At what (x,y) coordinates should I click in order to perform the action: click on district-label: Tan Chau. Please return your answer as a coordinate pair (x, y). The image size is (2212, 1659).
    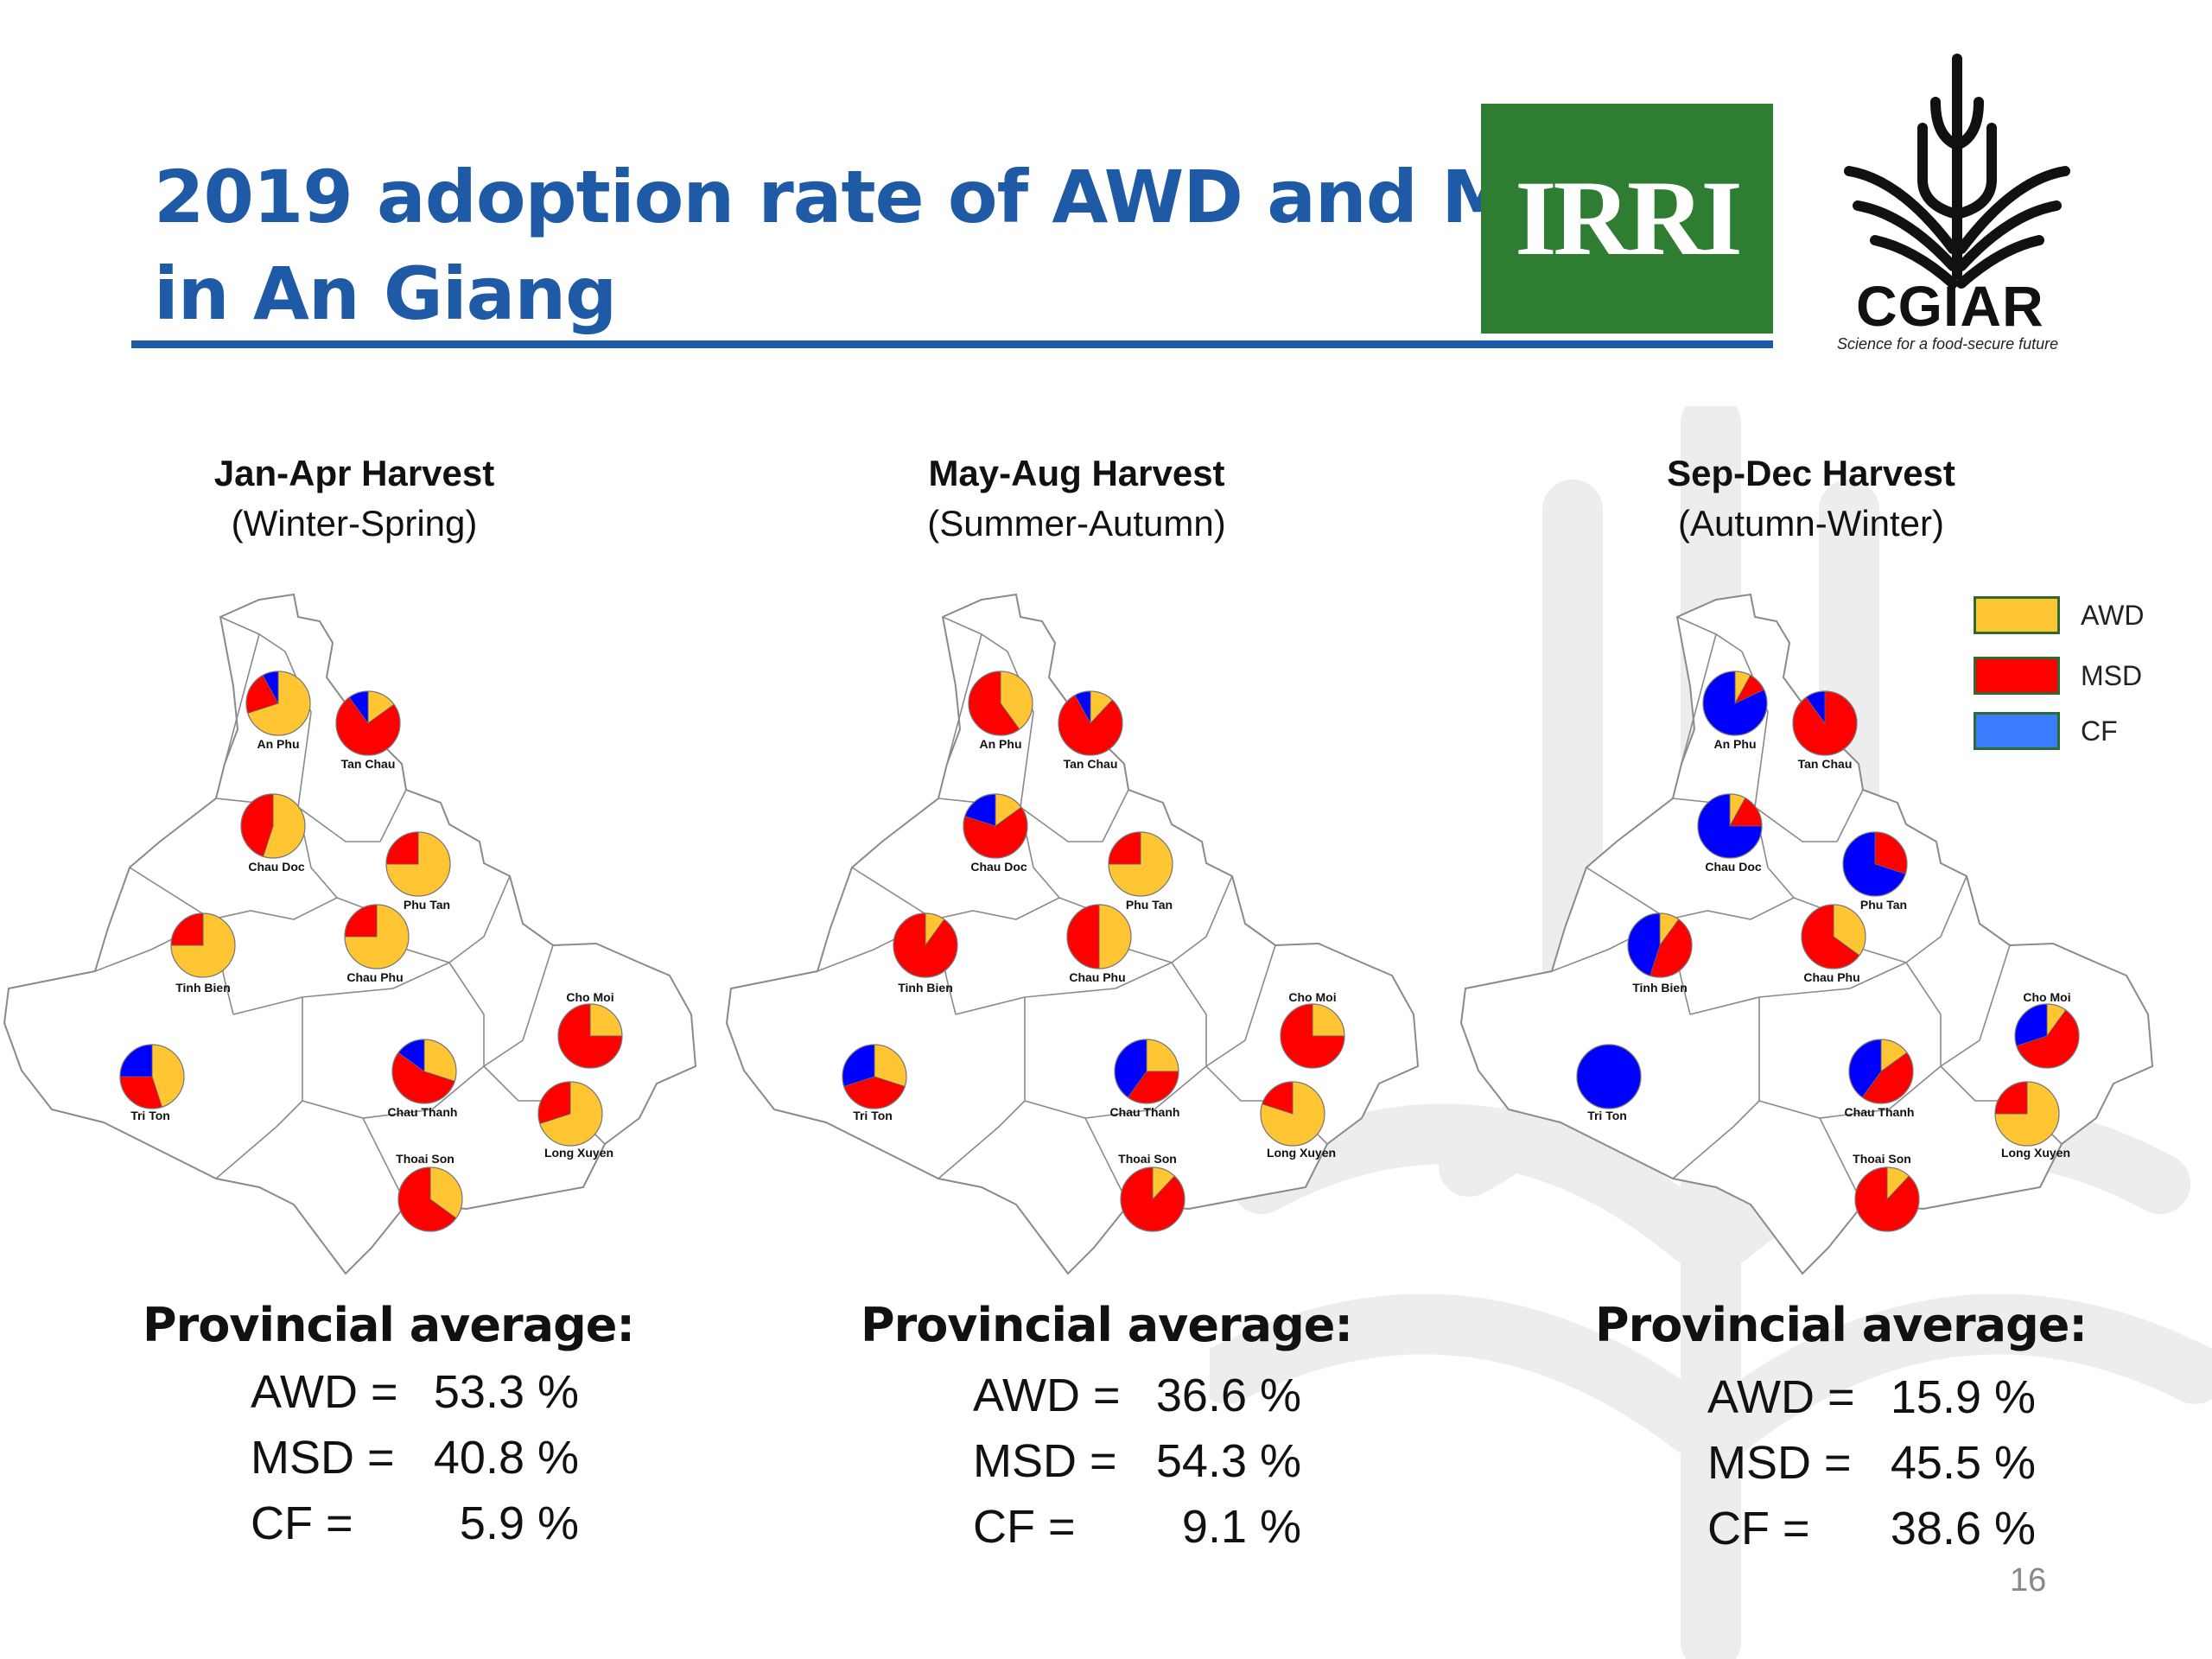
    Looking at the image, I should click on (1825, 764).